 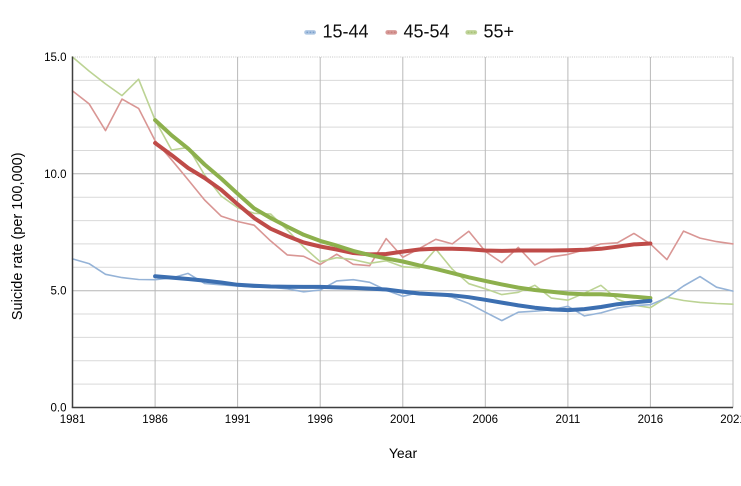 I want to click on svg-text: 2021, so click(x=730, y=420).